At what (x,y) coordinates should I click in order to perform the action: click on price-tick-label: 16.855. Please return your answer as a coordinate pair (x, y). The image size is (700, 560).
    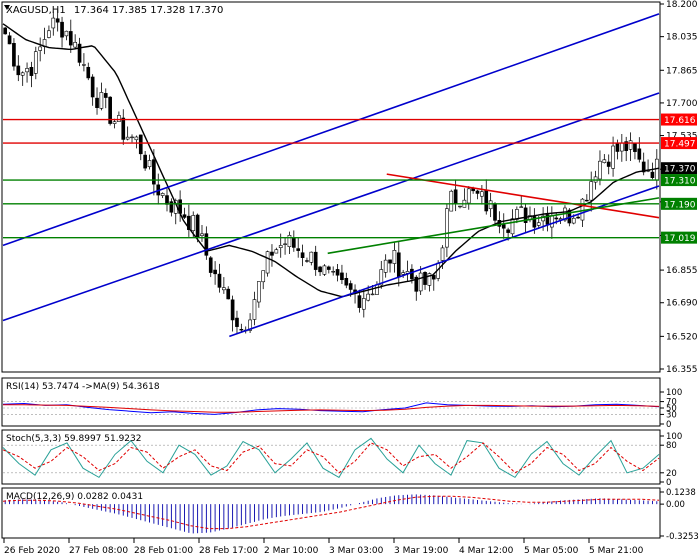
    Looking at the image, I should click on (682, 271).